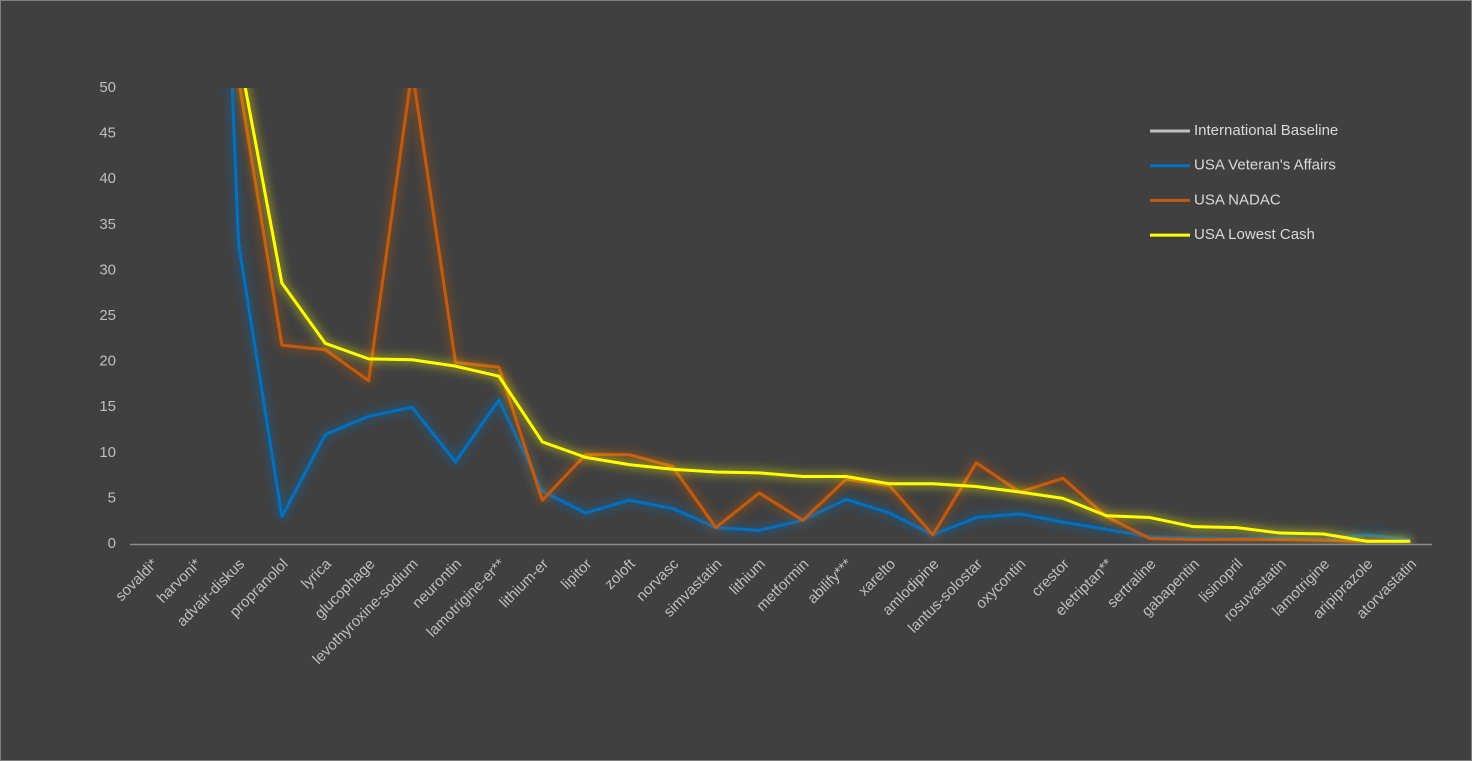  What do you see at coordinates (1237, 199) in the screenshot?
I see `legend-label: USA NADAC` at bounding box center [1237, 199].